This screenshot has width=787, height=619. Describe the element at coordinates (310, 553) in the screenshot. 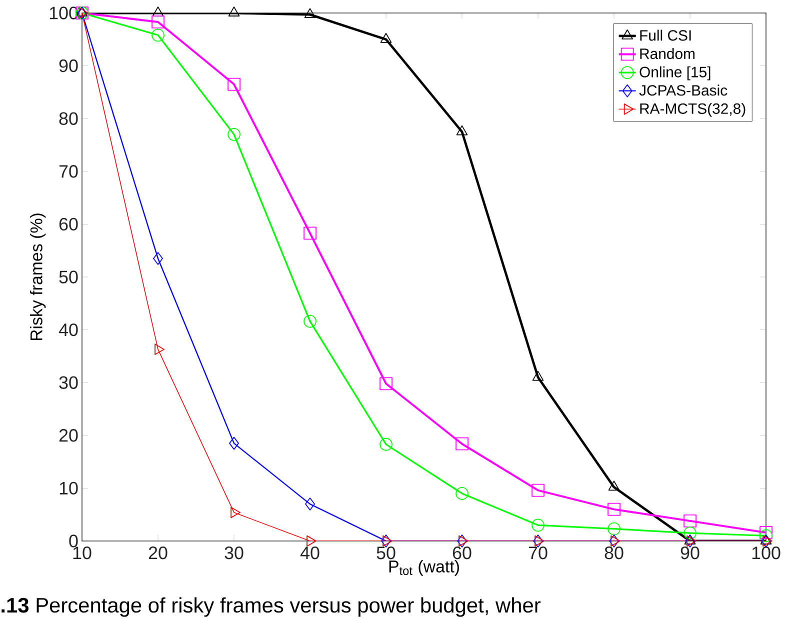

I see `x-tick-label: 40` at that location.